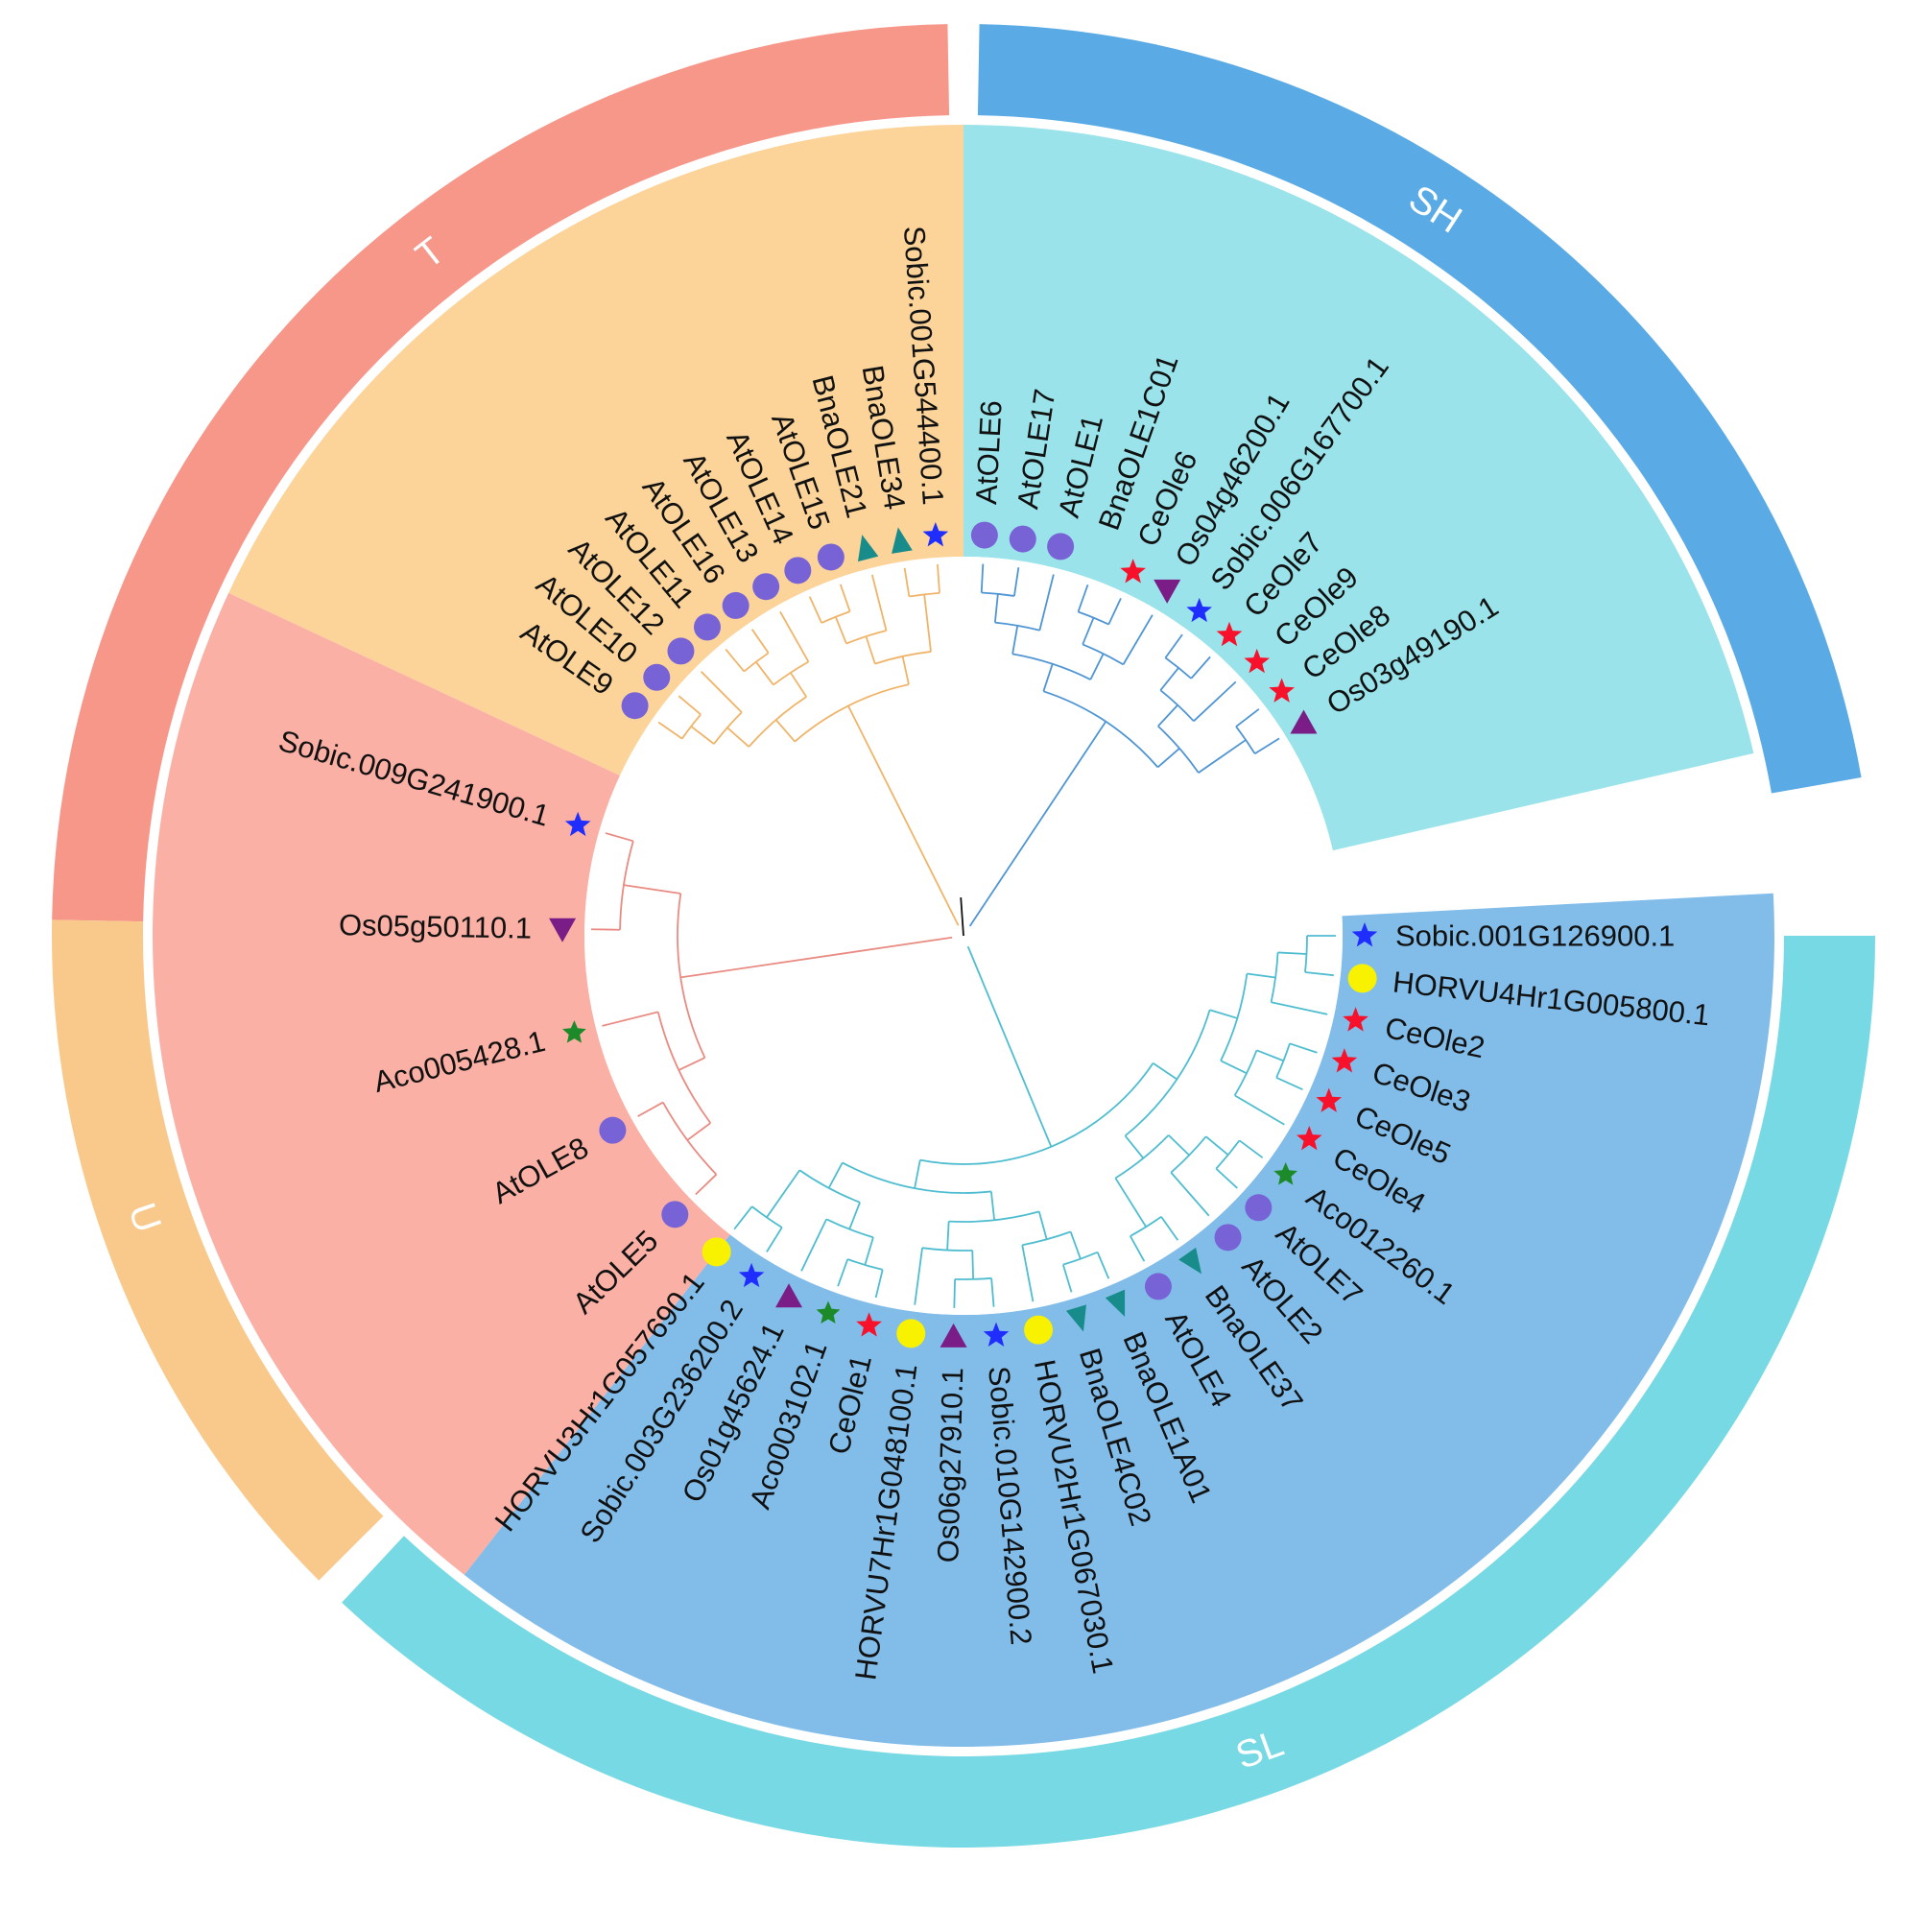  What do you see at coordinates (596, 450) in the screenshot?
I see `sector-t` at bounding box center [596, 450].